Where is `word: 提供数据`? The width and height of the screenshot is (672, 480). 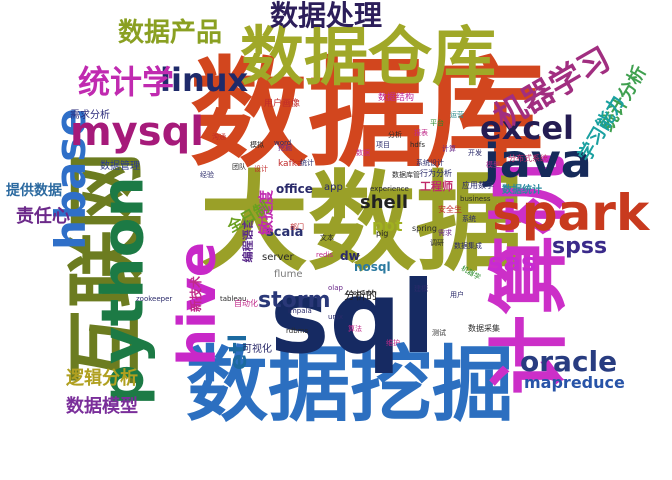 word: 提供数据 is located at coordinates (34, 191).